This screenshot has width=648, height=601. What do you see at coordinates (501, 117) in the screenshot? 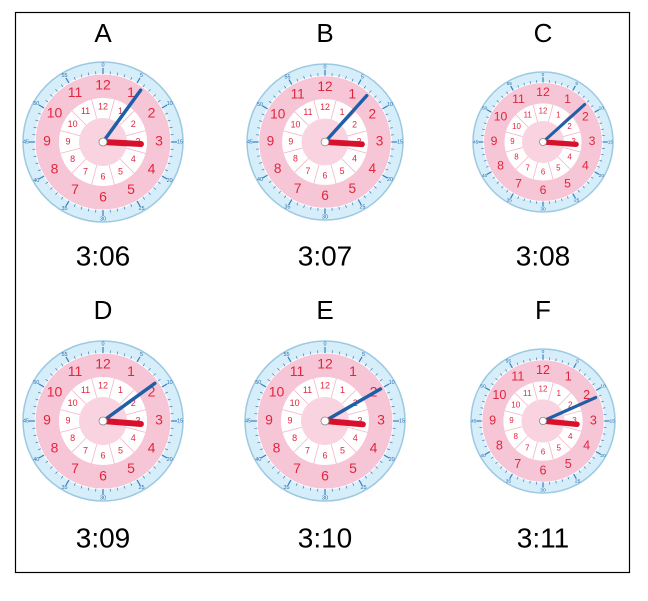
I see `hour-number: 10` at bounding box center [501, 117].